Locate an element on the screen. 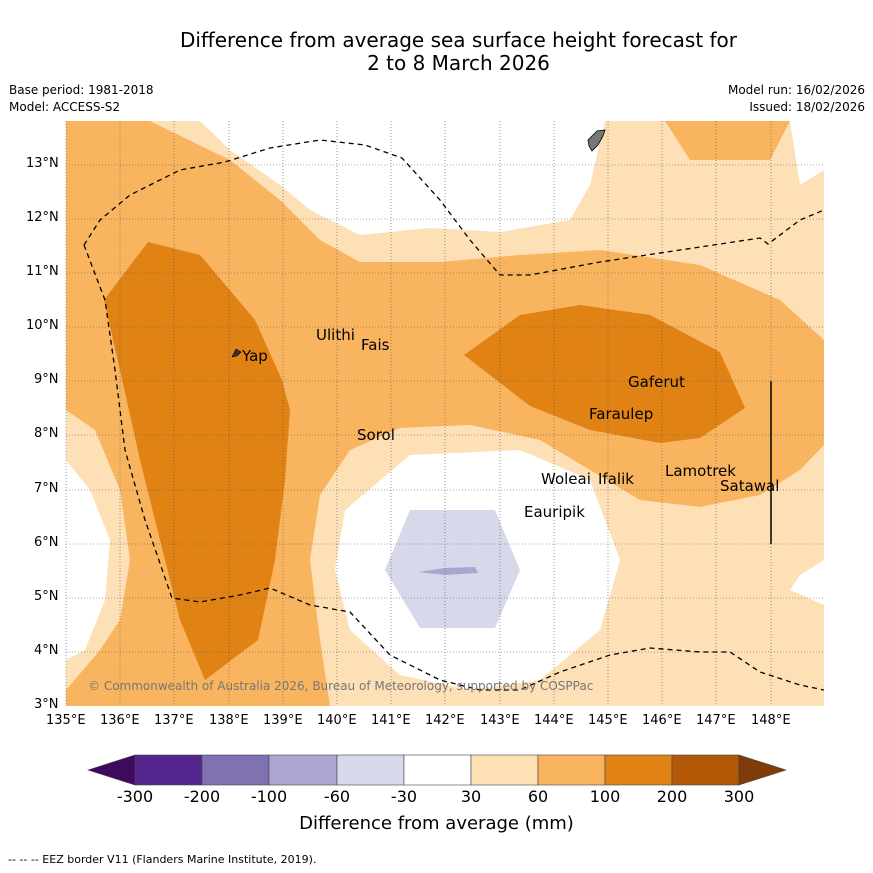  yap-island is located at coordinates (236, 353).